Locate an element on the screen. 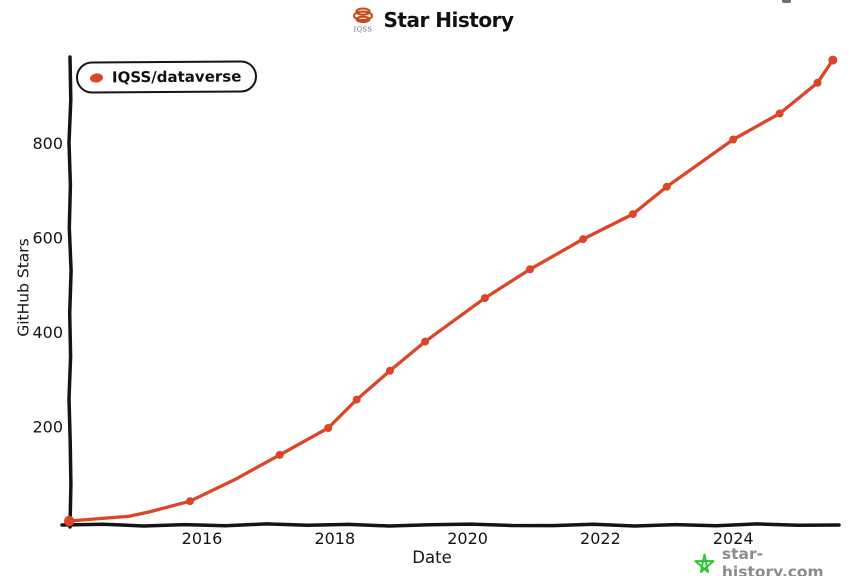  y-tick-label: 400 is located at coordinates (47, 332).